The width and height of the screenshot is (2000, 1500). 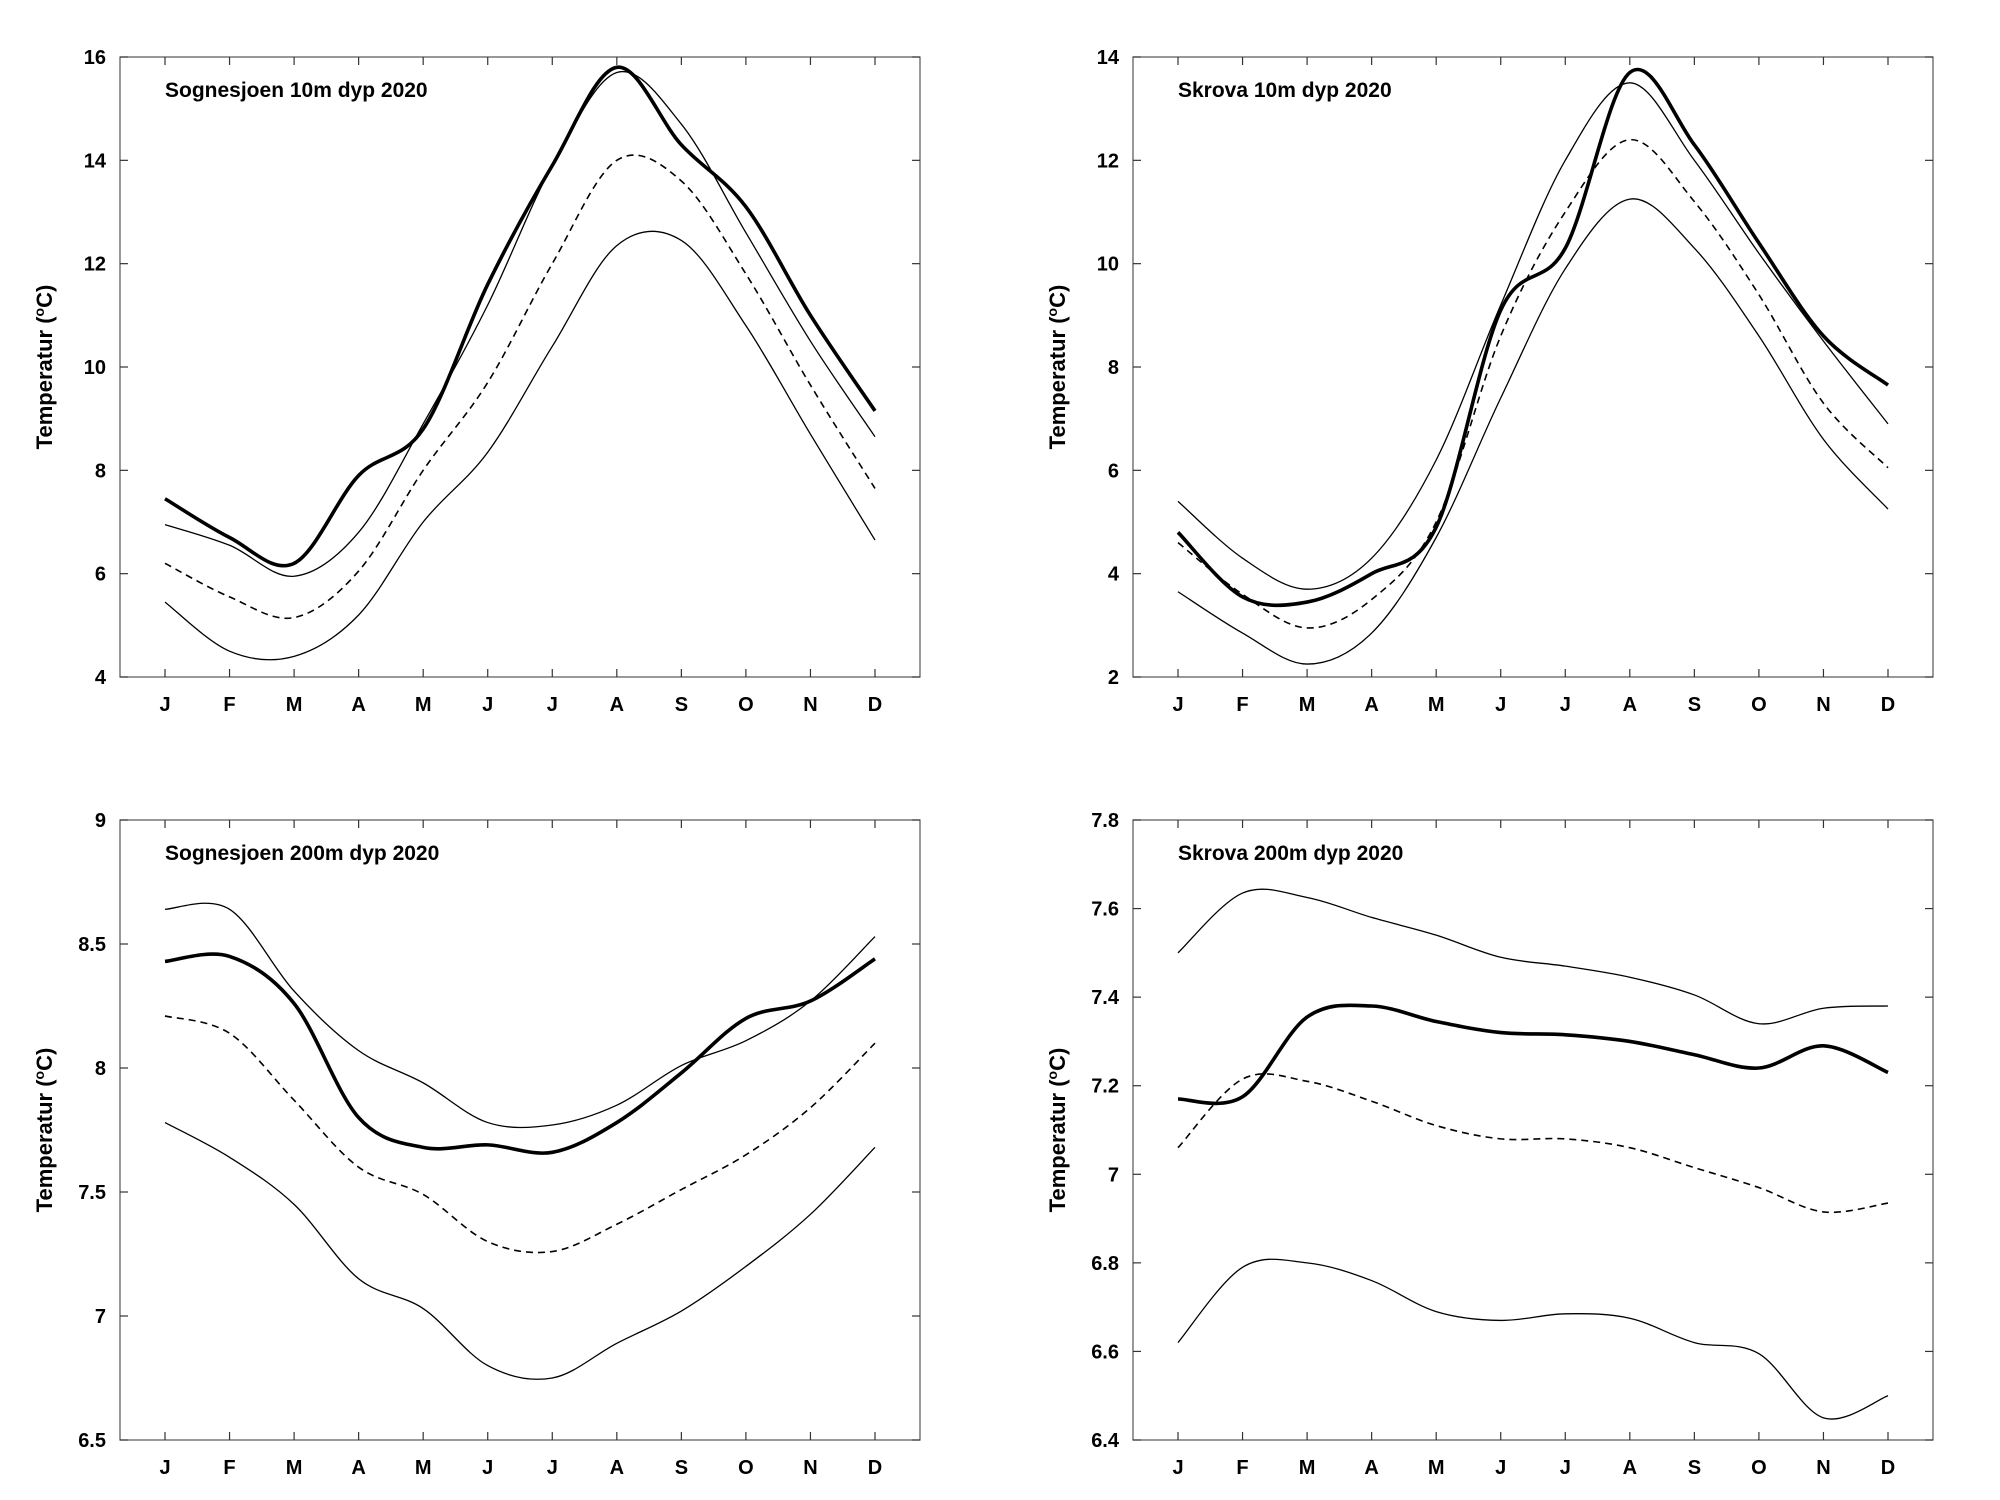 What do you see at coordinates (1285, 90) in the screenshot?
I see `panel-title: Skrova 10m dyp 2020` at bounding box center [1285, 90].